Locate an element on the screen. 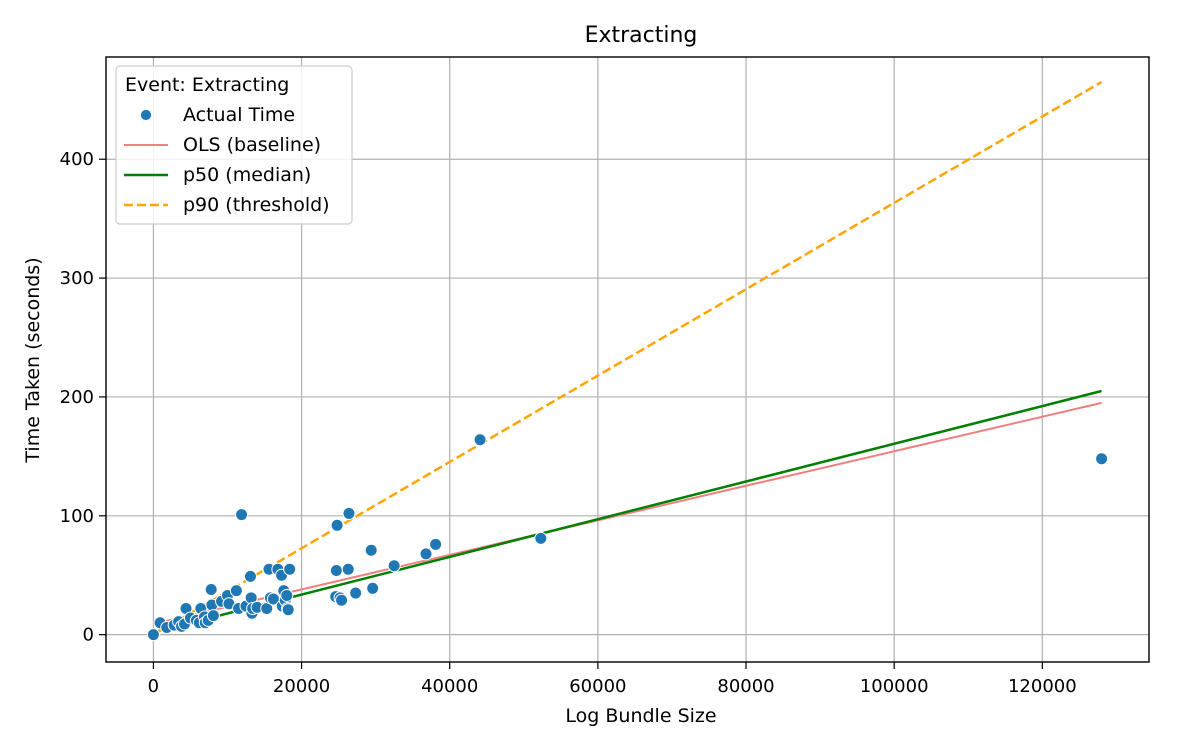  legend-label-ols: OLS (baseline) is located at coordinates (252, 145).